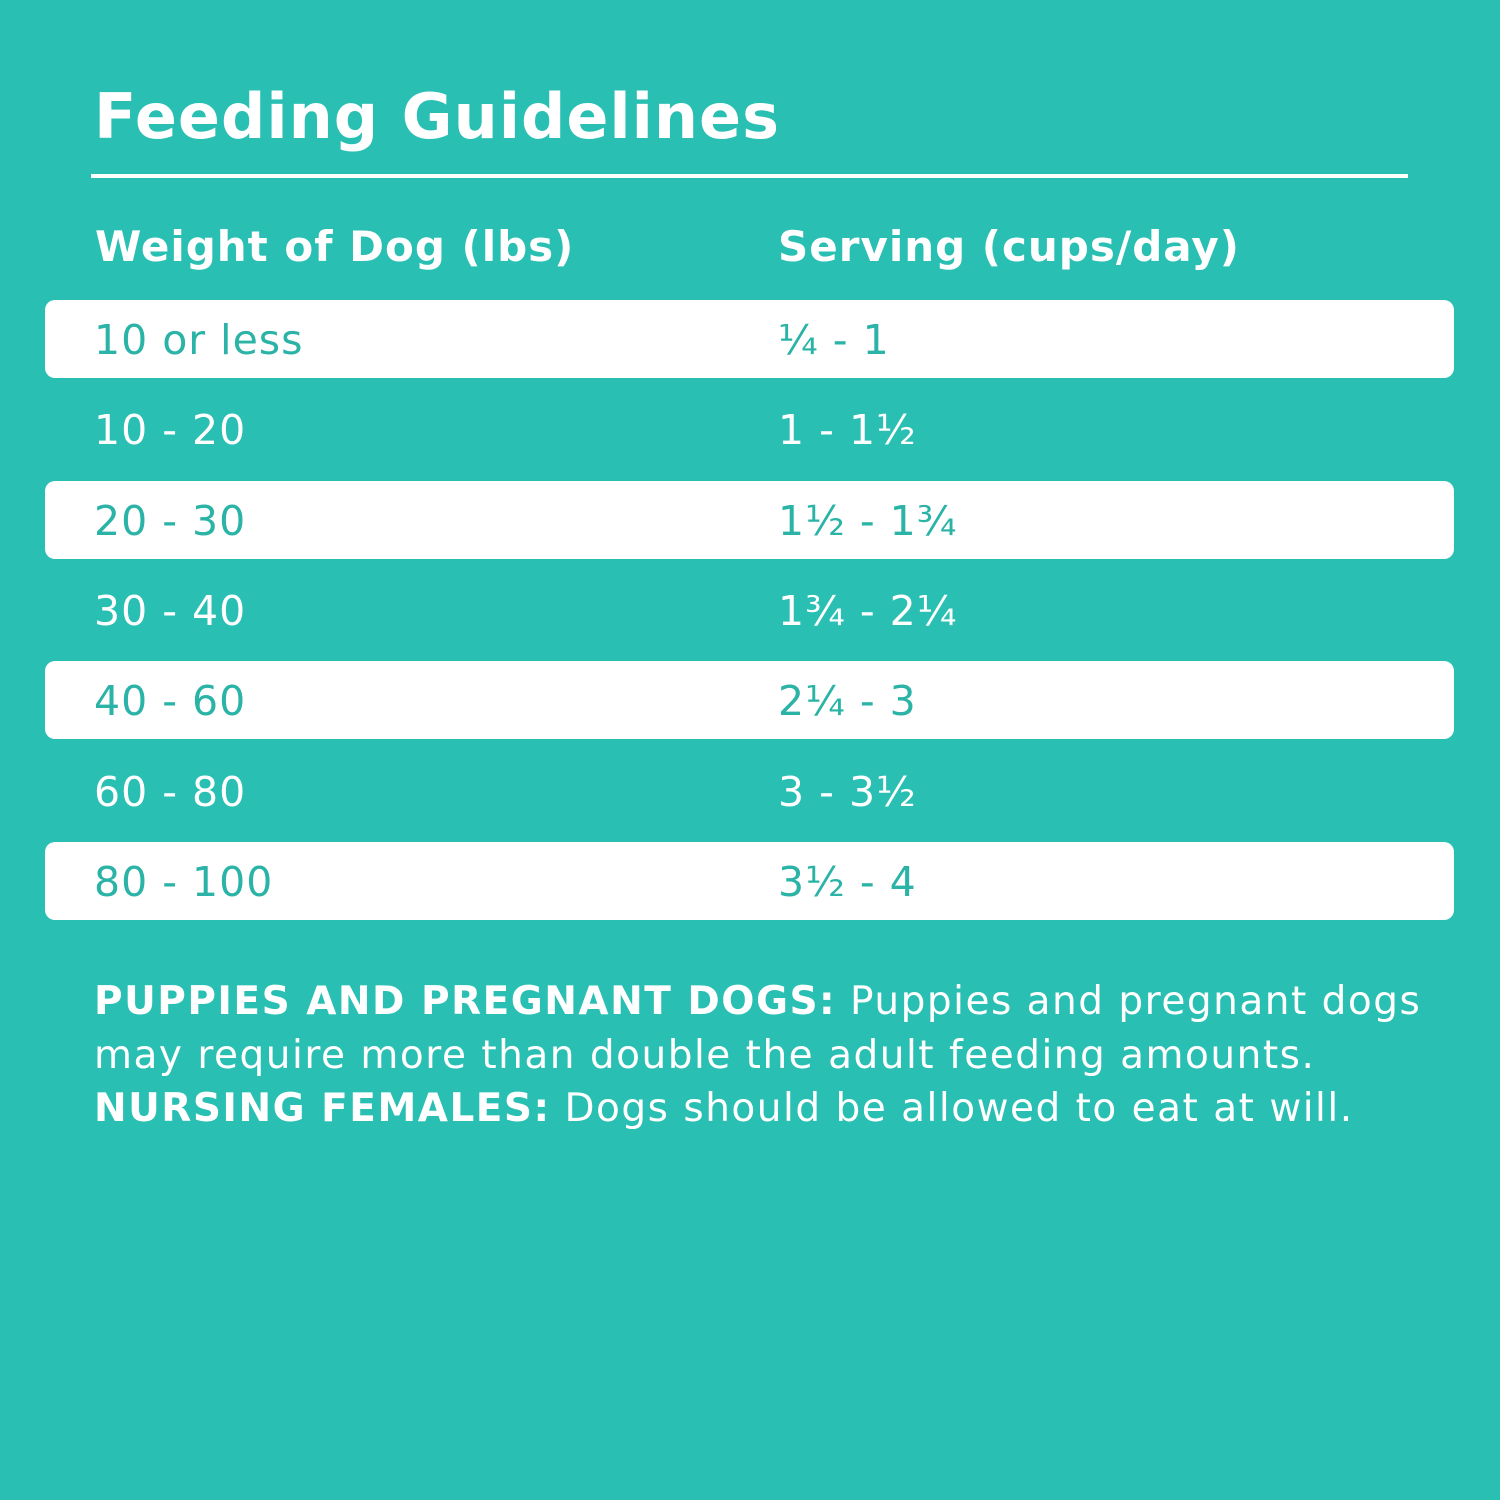 This screenshot has height=1500, width=1500. I want to click on note-text-nursing: Dogs should be allowed to eat at will., so click(952, 1108).